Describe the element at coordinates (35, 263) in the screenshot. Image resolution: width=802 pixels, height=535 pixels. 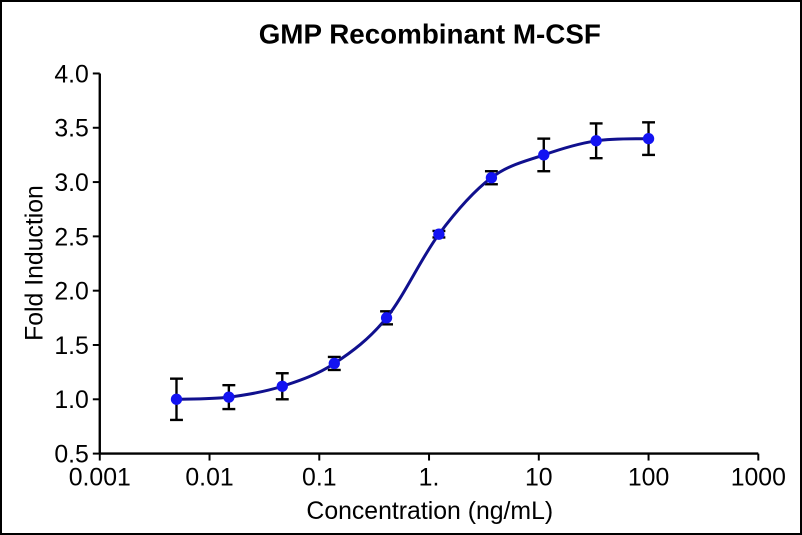
I see `y-axis-title: Fold Induction` at that location.